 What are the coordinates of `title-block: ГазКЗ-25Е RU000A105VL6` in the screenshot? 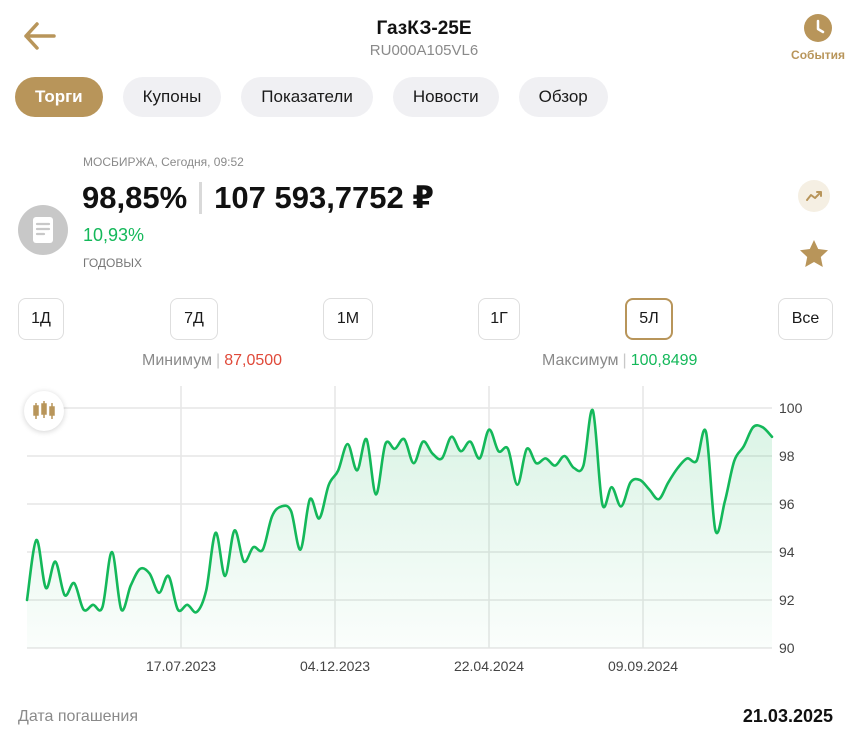 It's located at (424, 38).